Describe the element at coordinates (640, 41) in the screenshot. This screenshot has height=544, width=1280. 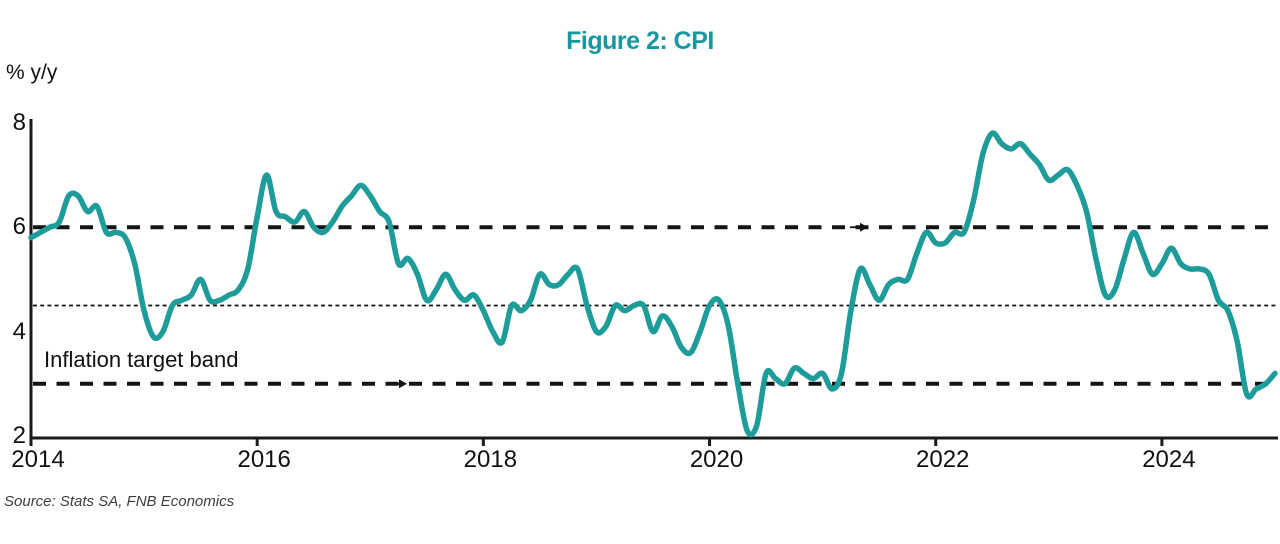
I see `chart-title: Figure 2: CPI` at that location.